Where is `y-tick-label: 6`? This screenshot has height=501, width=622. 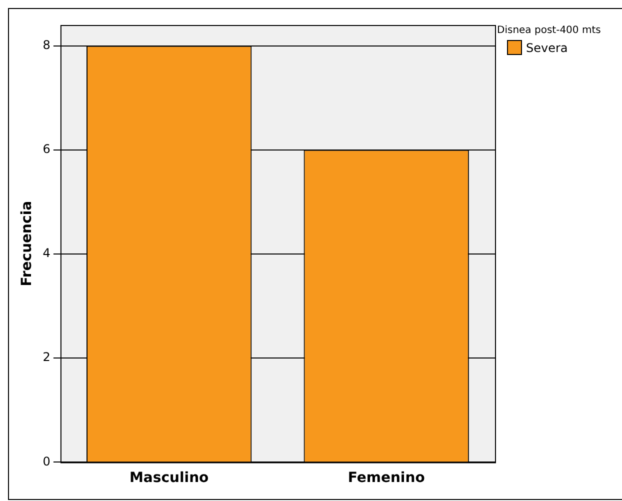 y-tick-label: 6 is located at coordinates (46, 149).